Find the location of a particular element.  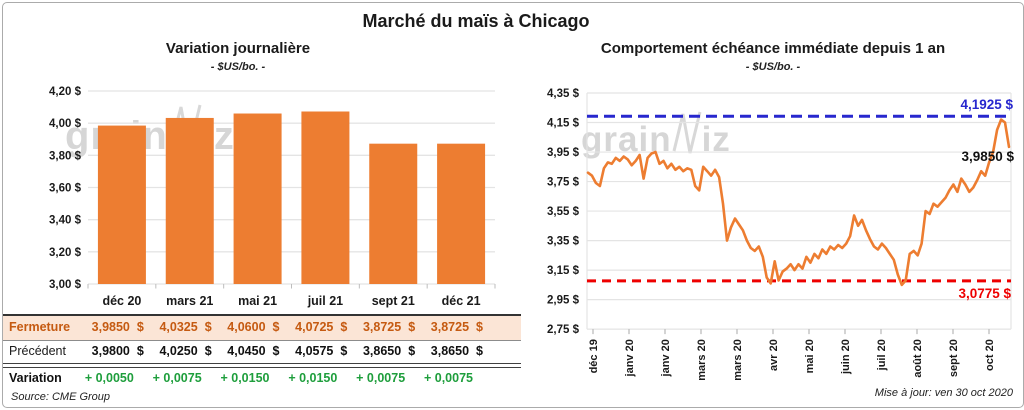

bar-chart-subtitle: - $US/bo. - is located at coordinates (238, 67).